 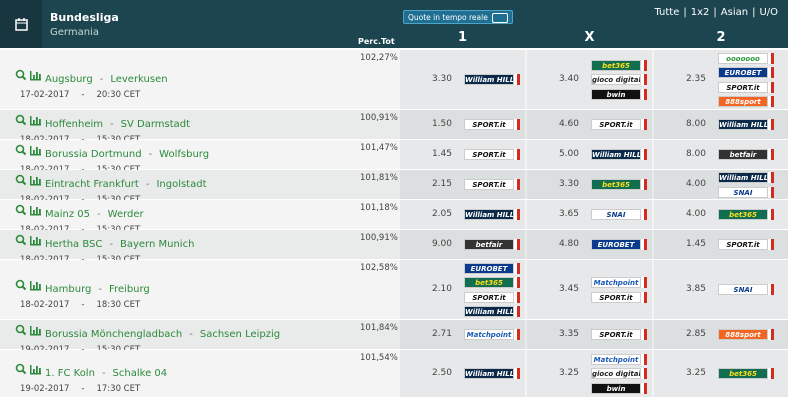 I want to click on odd-value: 2.71, so click(x=441, y=334).